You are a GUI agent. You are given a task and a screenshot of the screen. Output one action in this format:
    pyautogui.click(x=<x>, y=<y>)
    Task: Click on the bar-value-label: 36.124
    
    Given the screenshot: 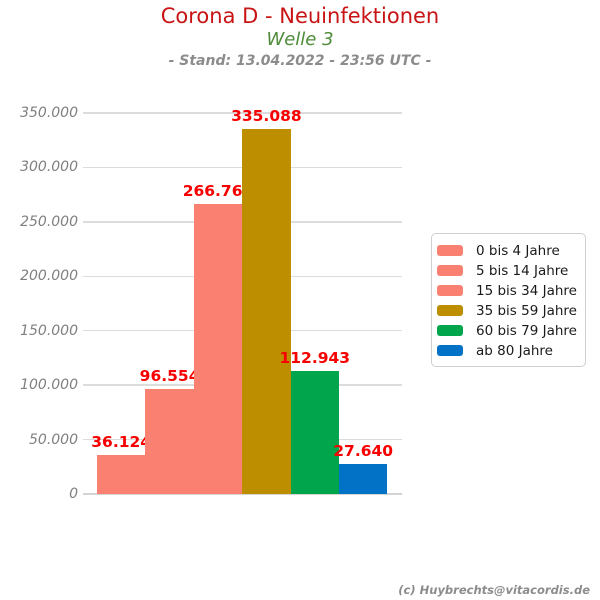 What is the action you would take?
    pyautogui.click(x=121, y=441)
    